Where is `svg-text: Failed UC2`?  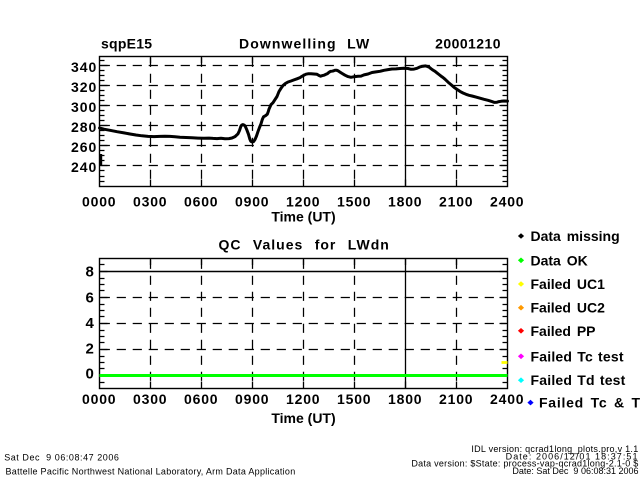
svg-text: Failed UC2 is located at coordinates (568, 308).